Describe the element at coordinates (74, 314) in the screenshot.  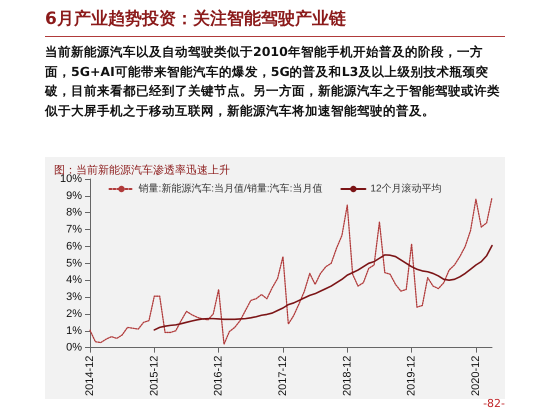
I see `y-tick-label: 2%` at that location.